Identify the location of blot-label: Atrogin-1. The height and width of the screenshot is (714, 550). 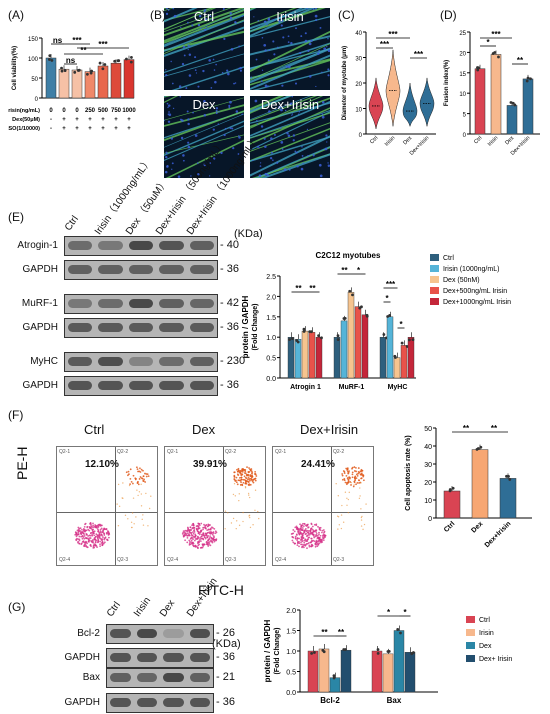
(37, 245).